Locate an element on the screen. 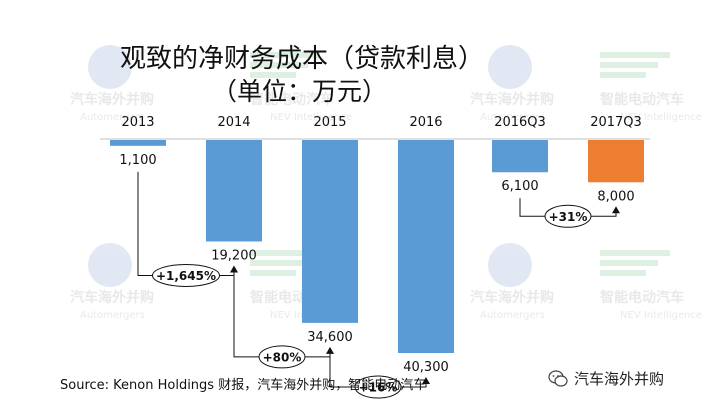  watermark-text: 汽车海外并购 is located at coordinates (619, 379).